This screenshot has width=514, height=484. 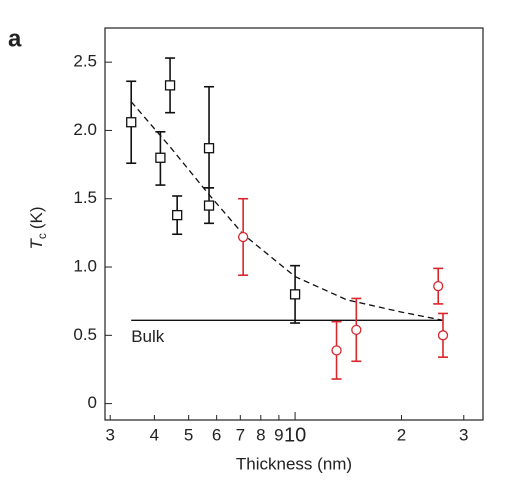 What do you see at coordinates (36, 244) in the screenshot?
I see `y-label-main: T` at bounding box center [36, 244].